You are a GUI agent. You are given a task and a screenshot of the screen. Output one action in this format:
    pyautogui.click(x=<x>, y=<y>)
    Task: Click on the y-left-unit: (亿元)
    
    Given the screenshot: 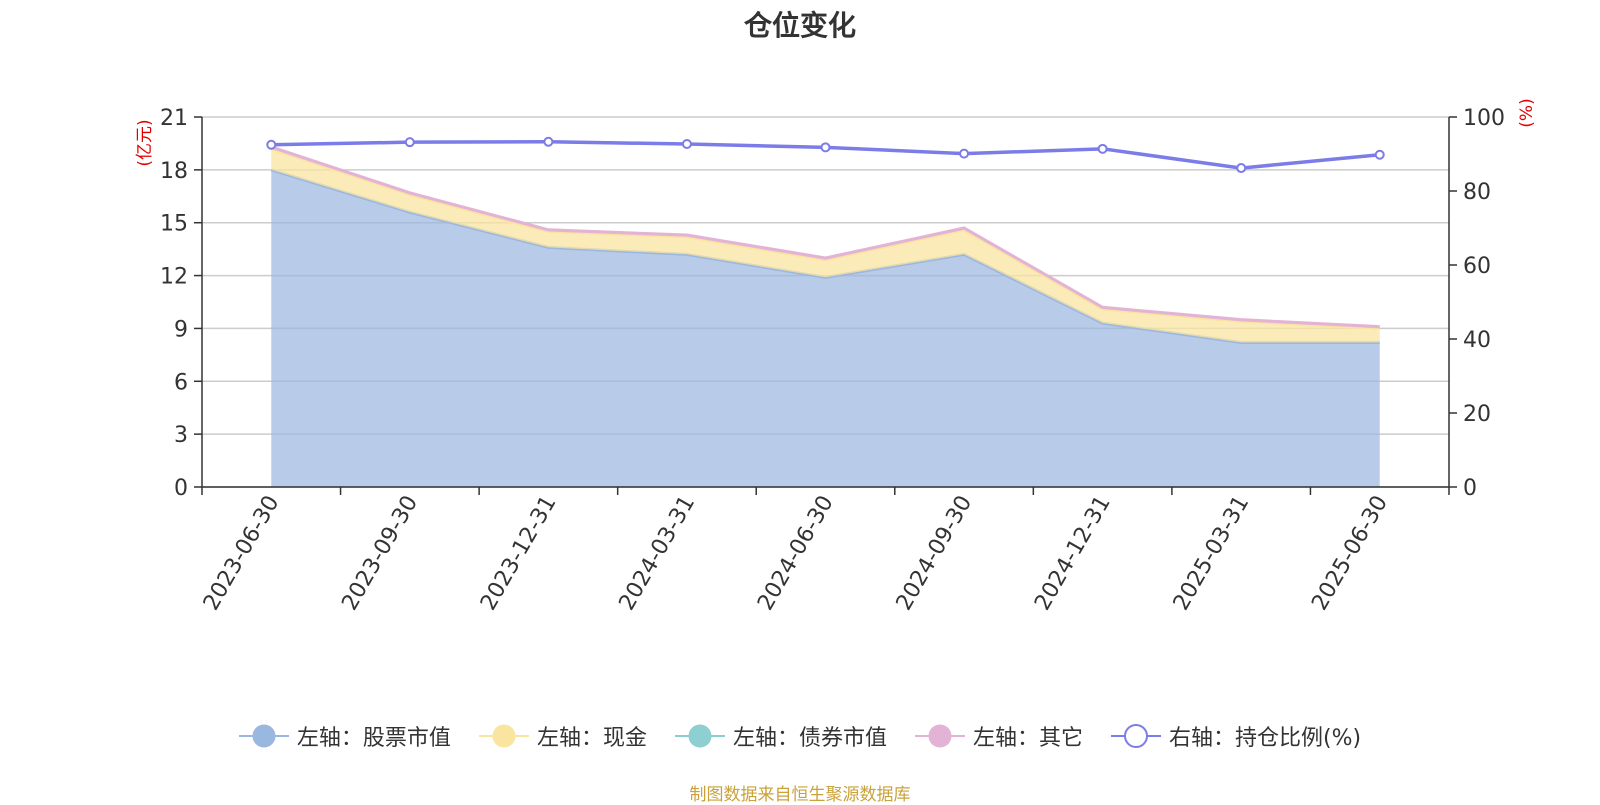 What is the action you would take?
    pyautogui.click(x=145, y=142)
    